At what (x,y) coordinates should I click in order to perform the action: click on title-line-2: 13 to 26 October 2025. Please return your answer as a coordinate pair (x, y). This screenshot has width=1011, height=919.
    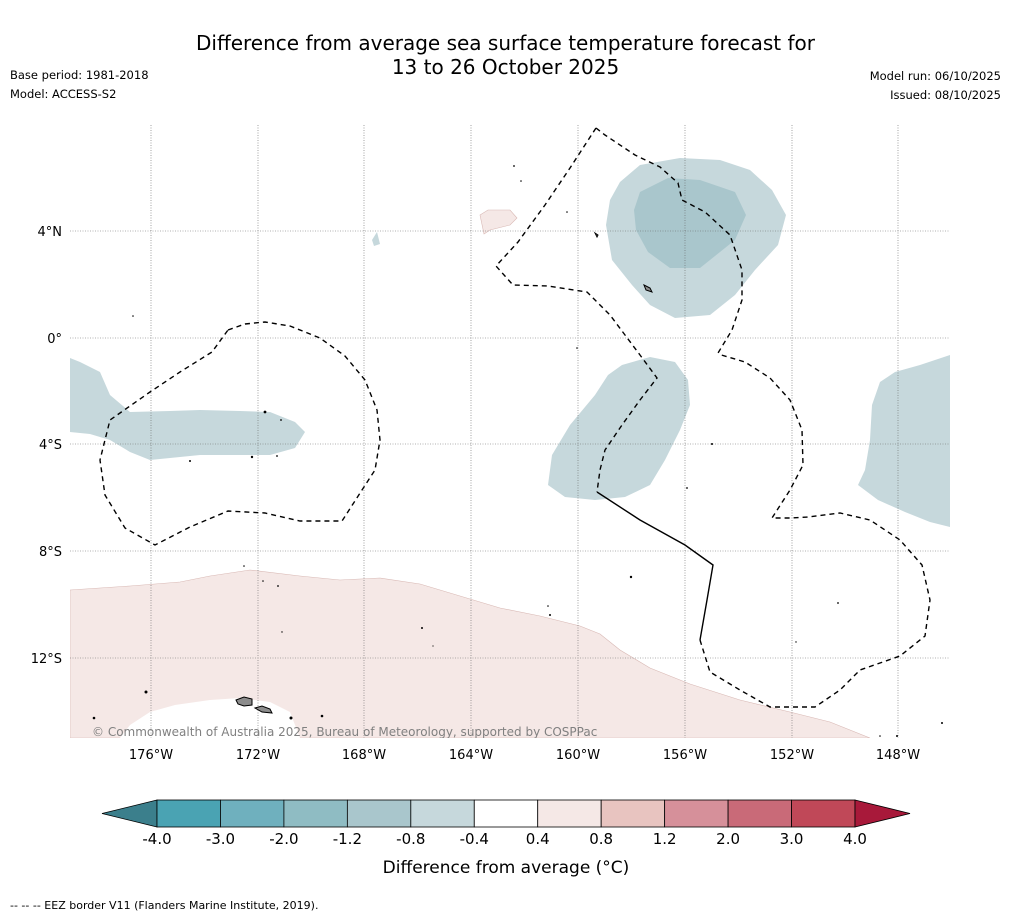
    Looking at the image, I should click on (505, 67).